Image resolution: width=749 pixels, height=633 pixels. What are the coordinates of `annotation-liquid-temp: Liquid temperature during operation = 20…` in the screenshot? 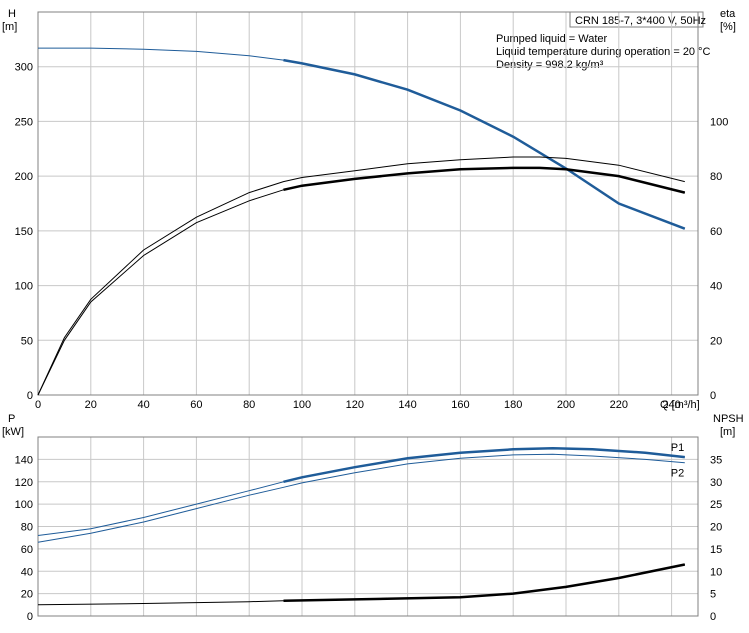 It's located at (603, 52).